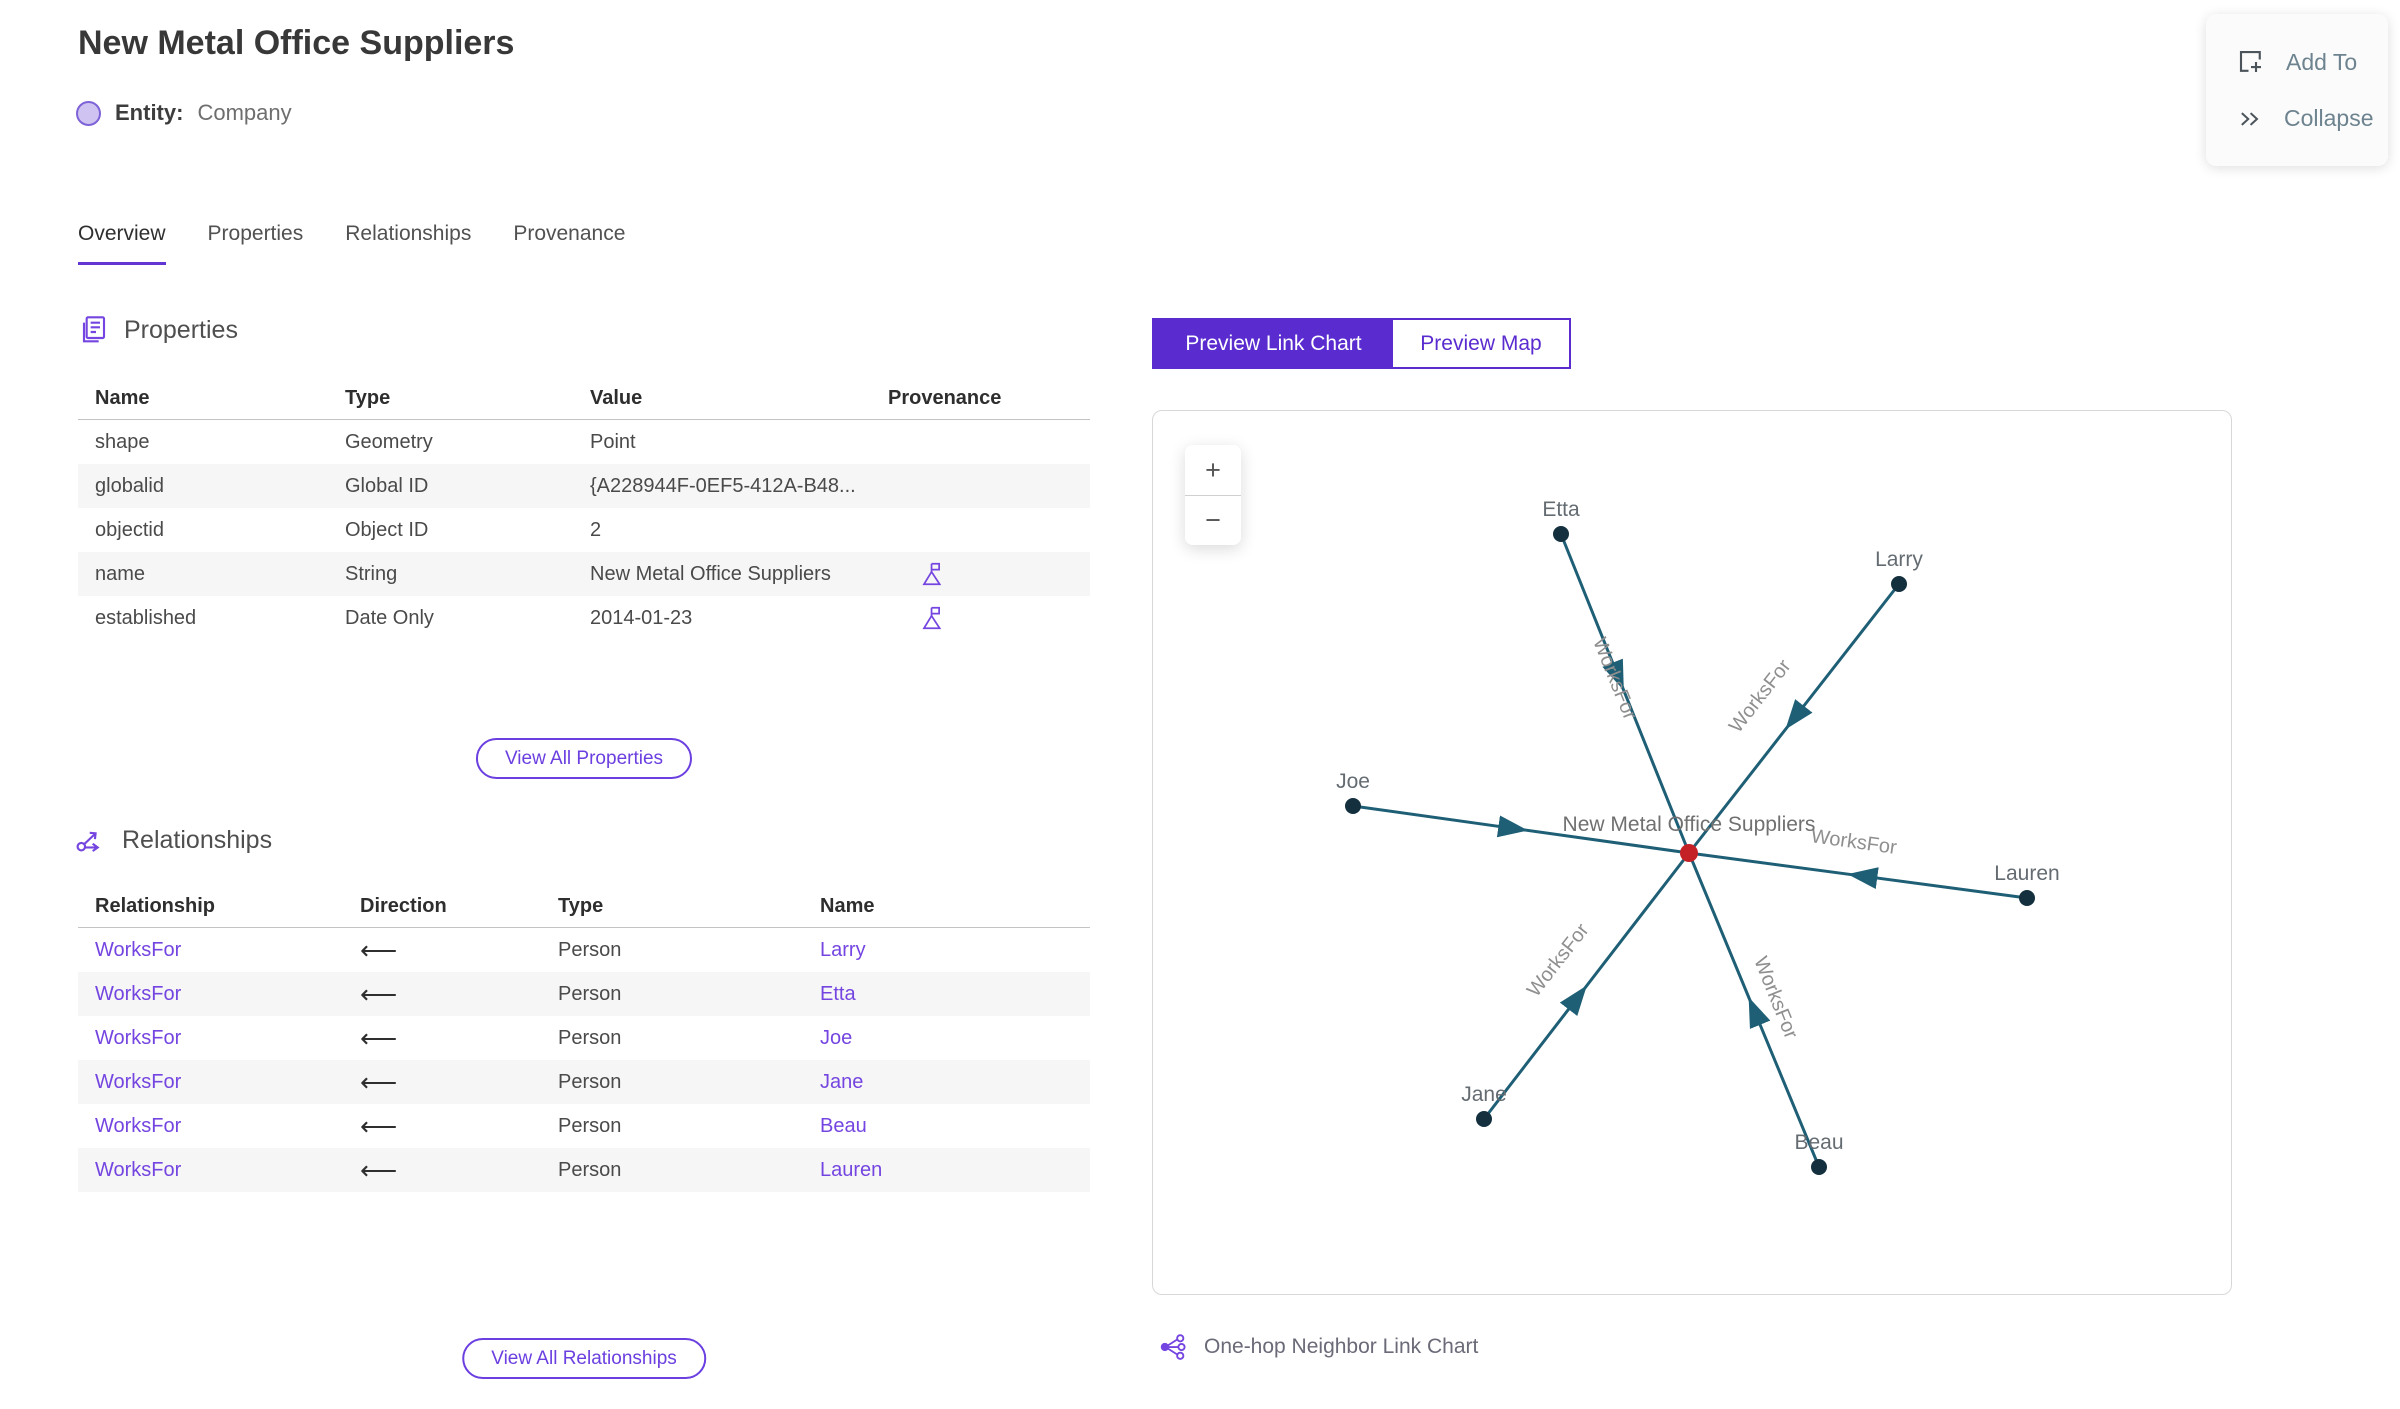  What do you see at coordinates (842, 1081) in the screenshot?
I see `related-entity-name-link: Jane` at bounding box center [842, 1081].